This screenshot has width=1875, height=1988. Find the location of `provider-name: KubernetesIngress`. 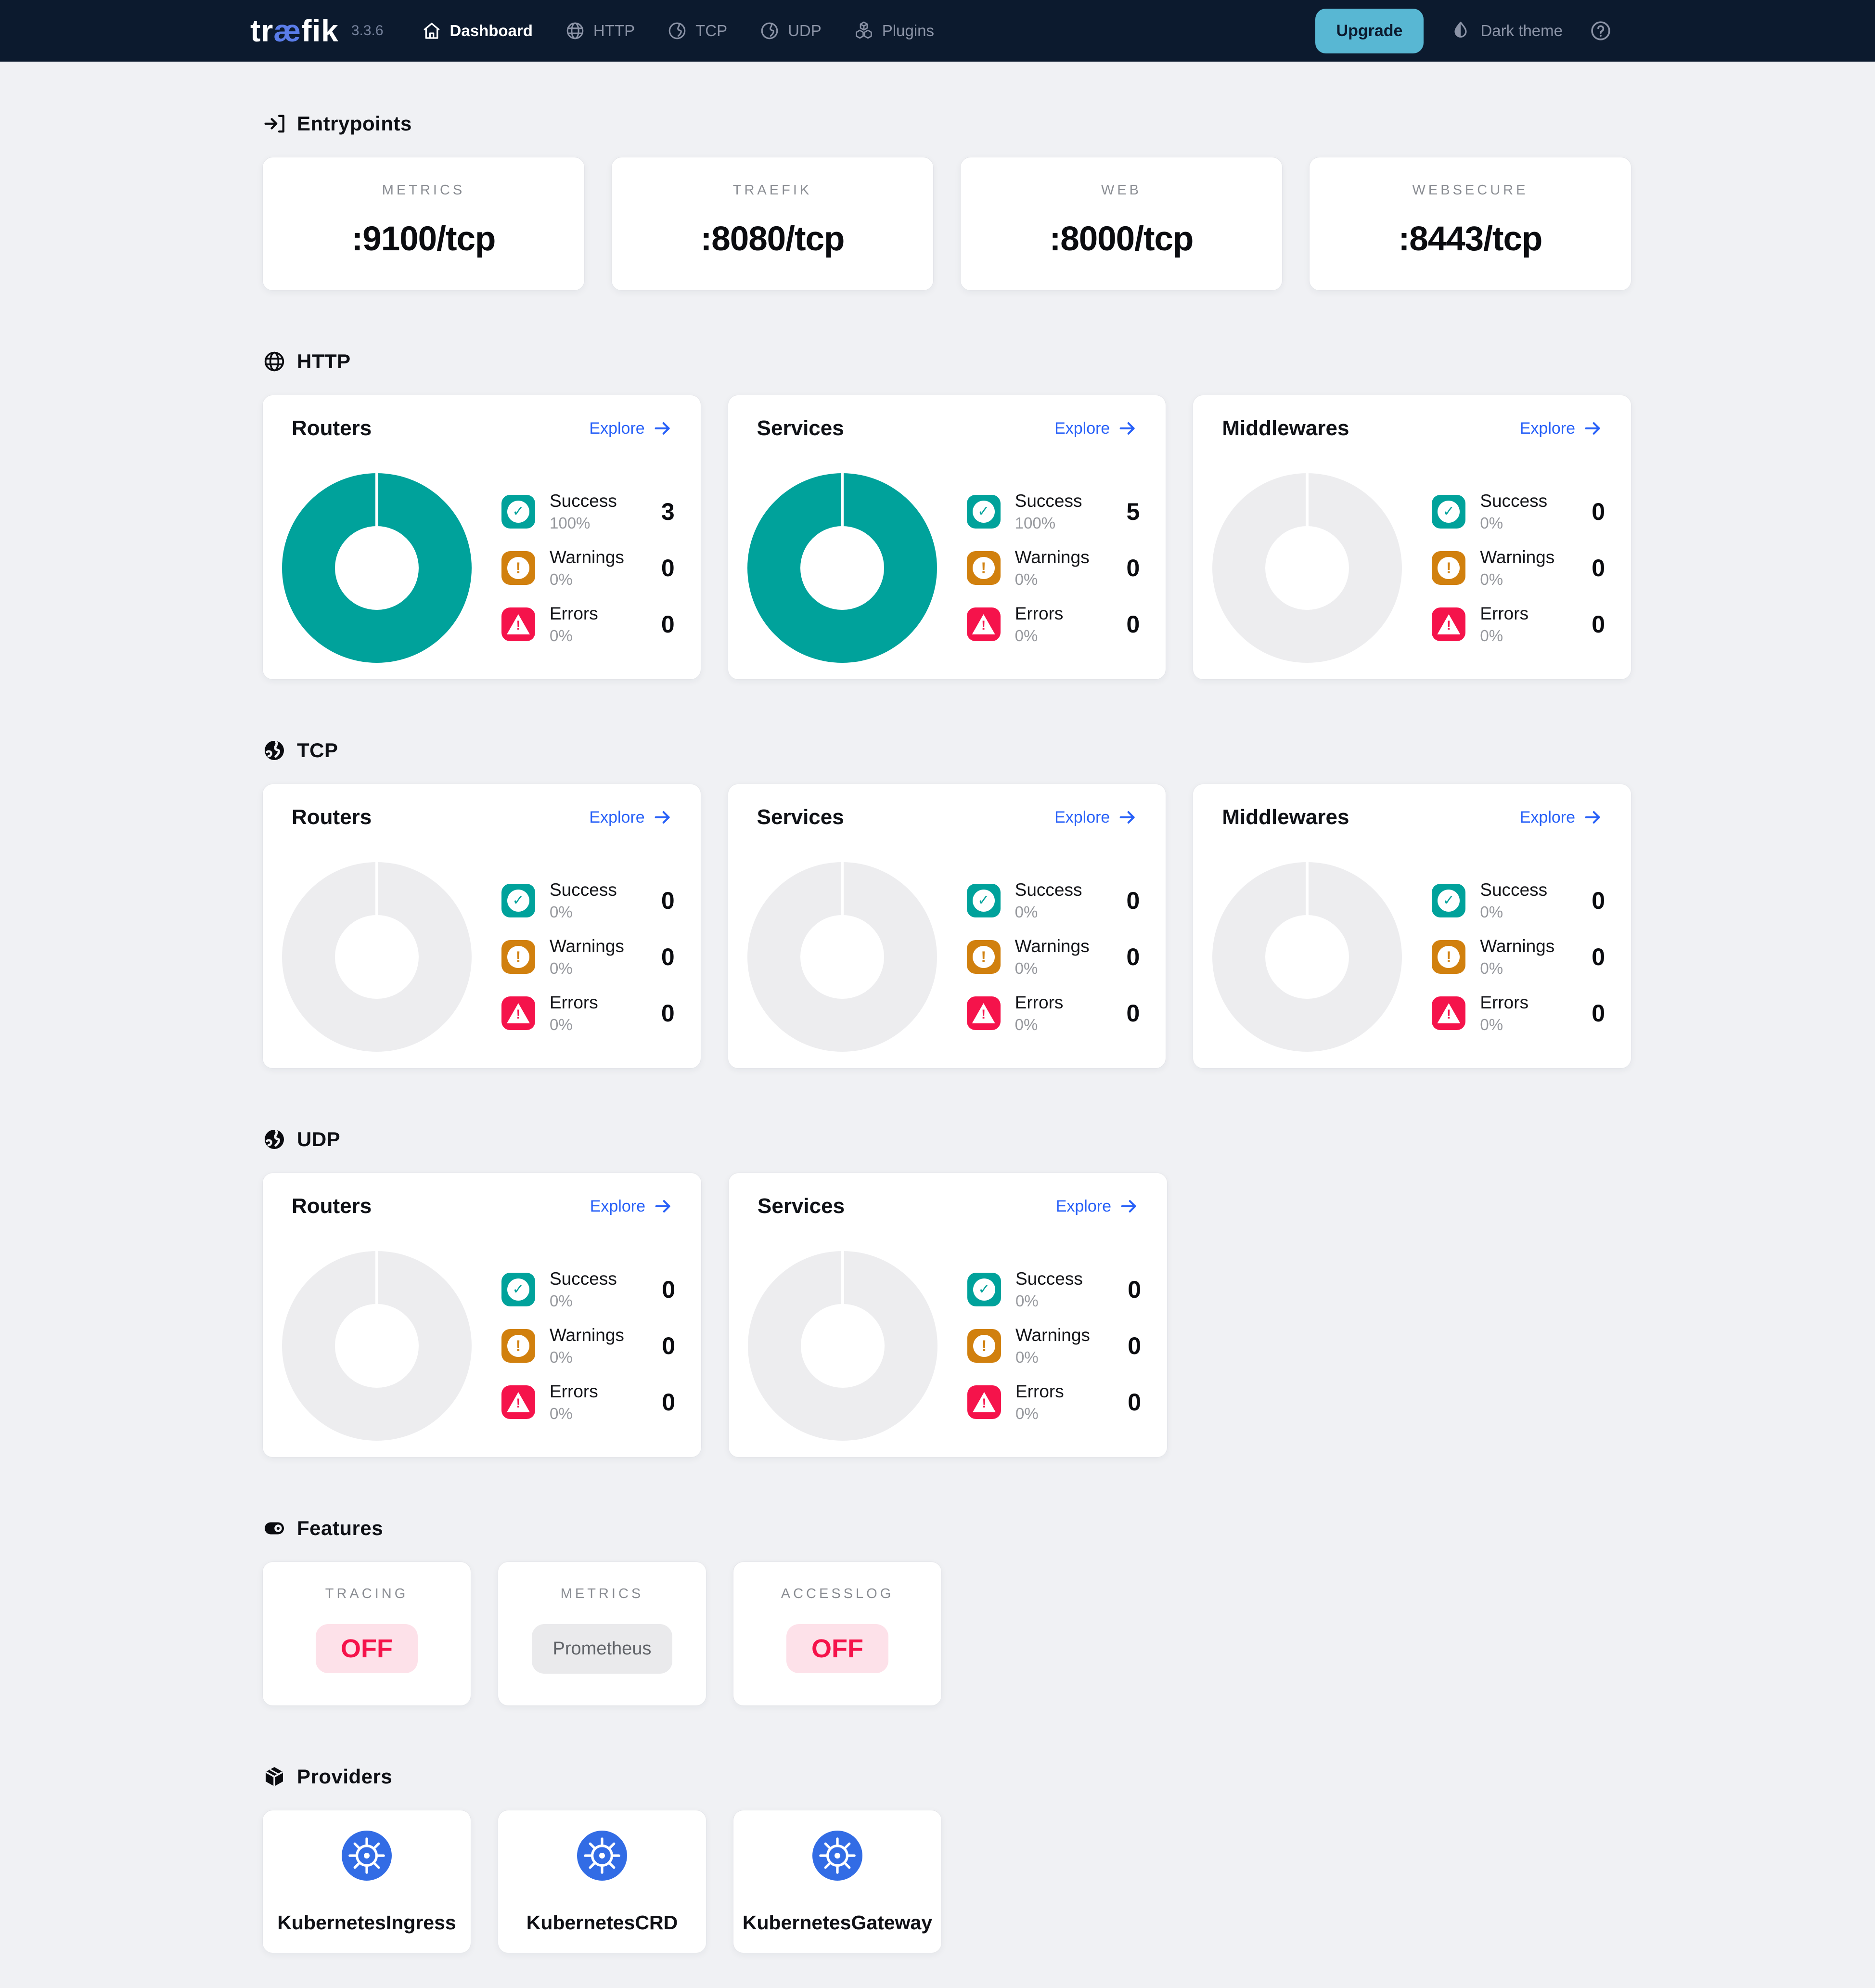

provider-name: KubernetesIngress is located at coordinates (366, 1923).